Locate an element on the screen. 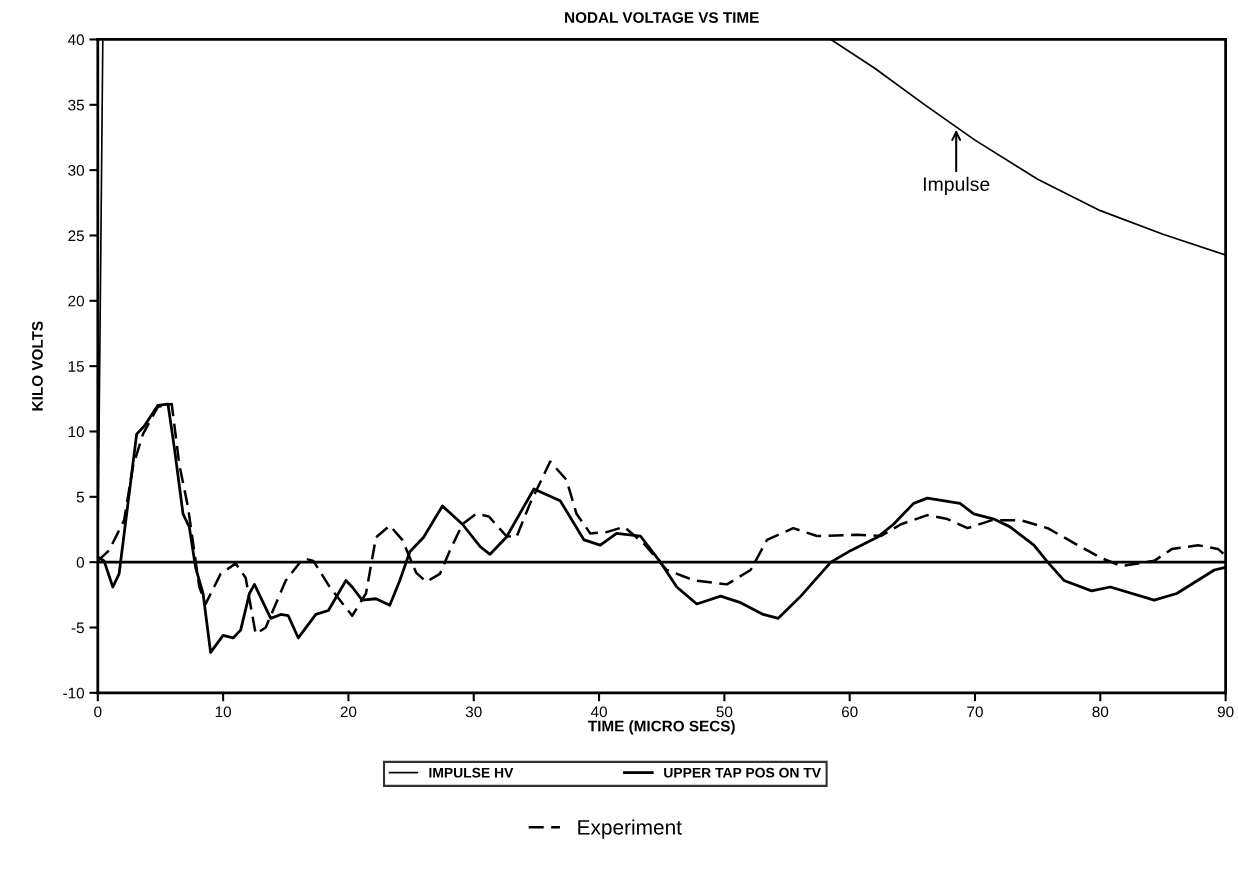 The height and width of the screenshot is (877, 1238). y-tick-label: 15 is located at coordinates (76, 366).